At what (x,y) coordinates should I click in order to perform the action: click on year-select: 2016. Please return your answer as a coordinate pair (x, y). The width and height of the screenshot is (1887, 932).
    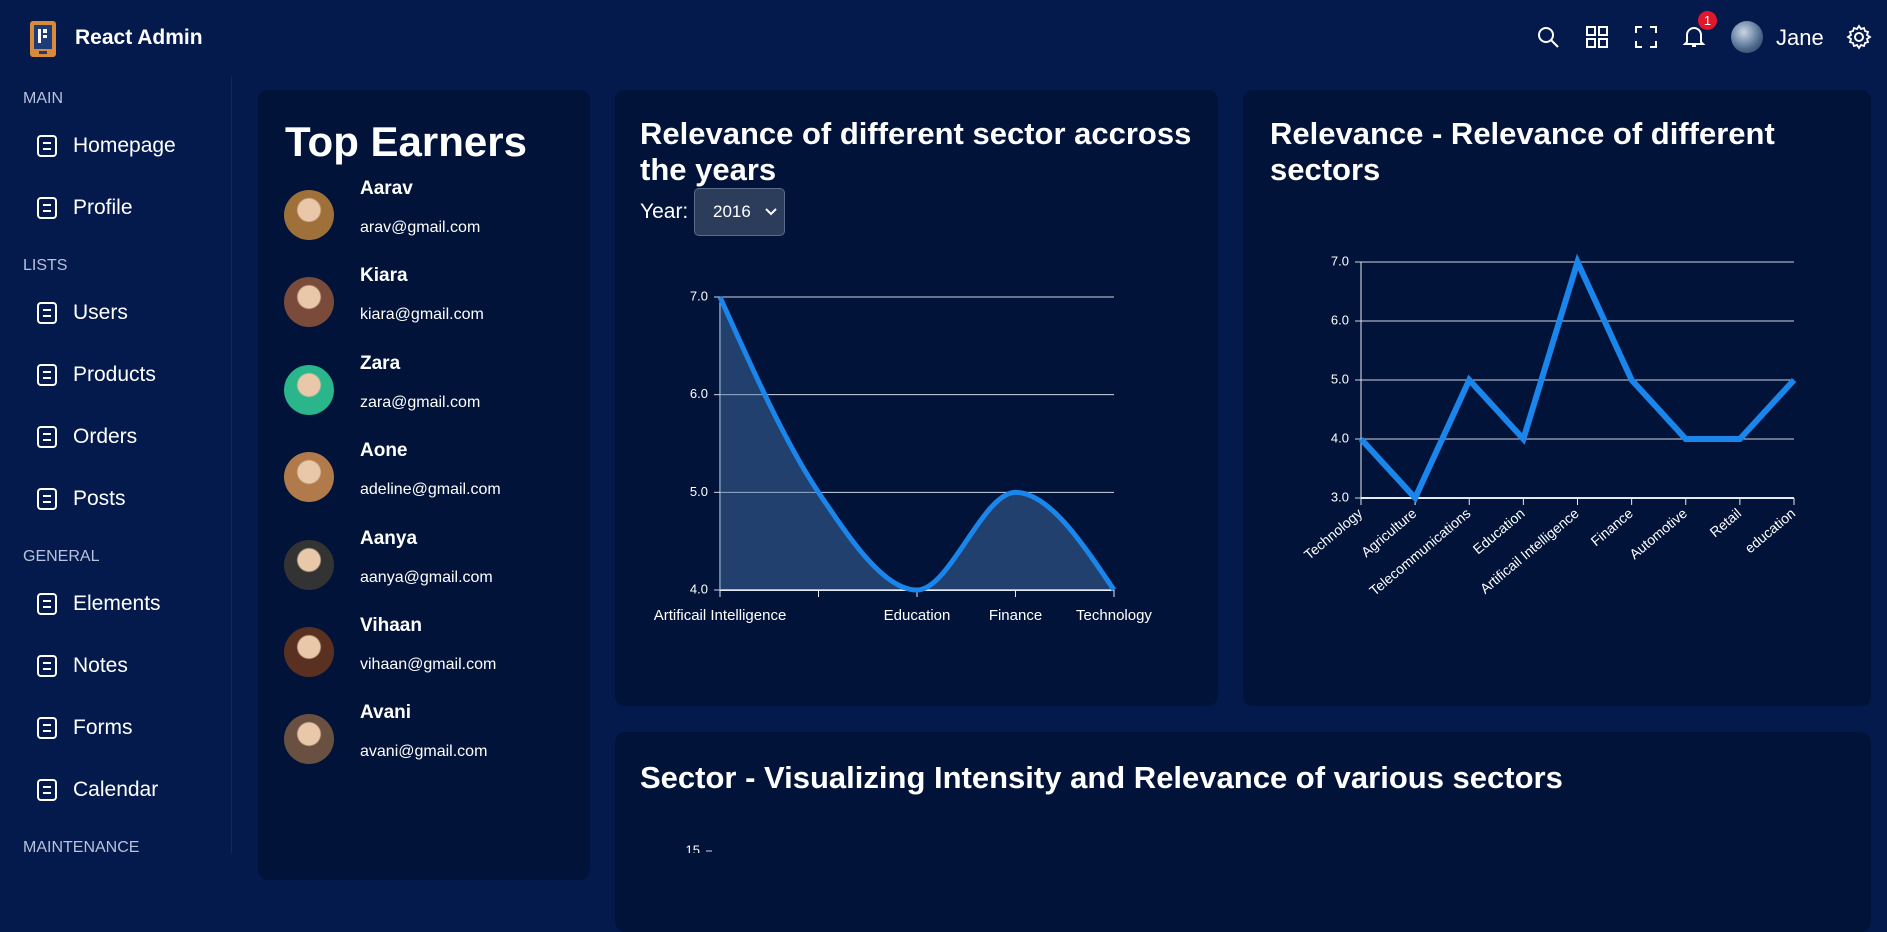
    Looking at the image, I should click on (739, 212).